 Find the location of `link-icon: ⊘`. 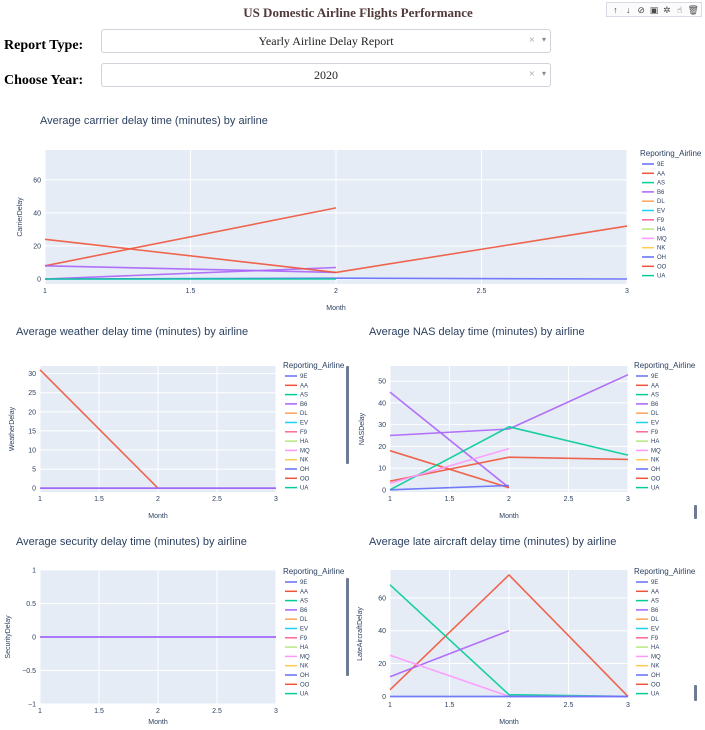

link-icon: ⊘ is located at coordinates (641, 9).